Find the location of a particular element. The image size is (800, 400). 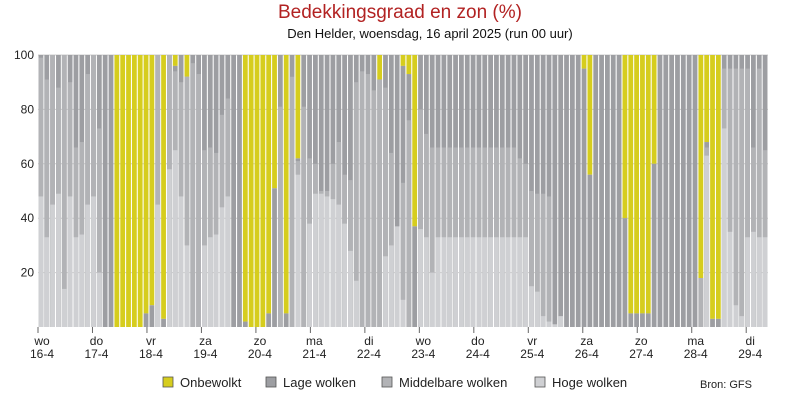

x-tick-day: vr is located at coordinates (151, 341).